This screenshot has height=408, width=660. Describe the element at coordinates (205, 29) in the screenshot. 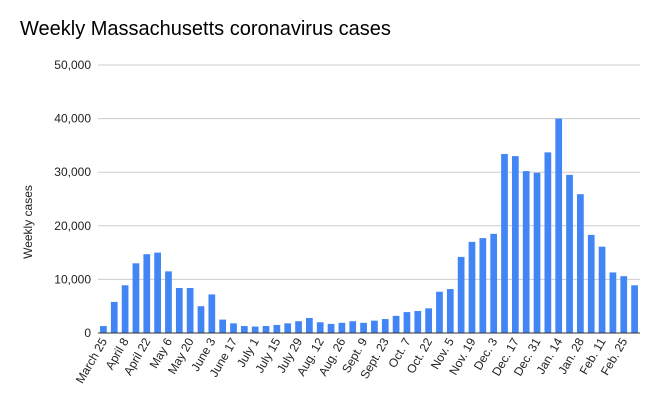

I see `chart-title: Weekly Massachusetts coronavirus cases` at that location.